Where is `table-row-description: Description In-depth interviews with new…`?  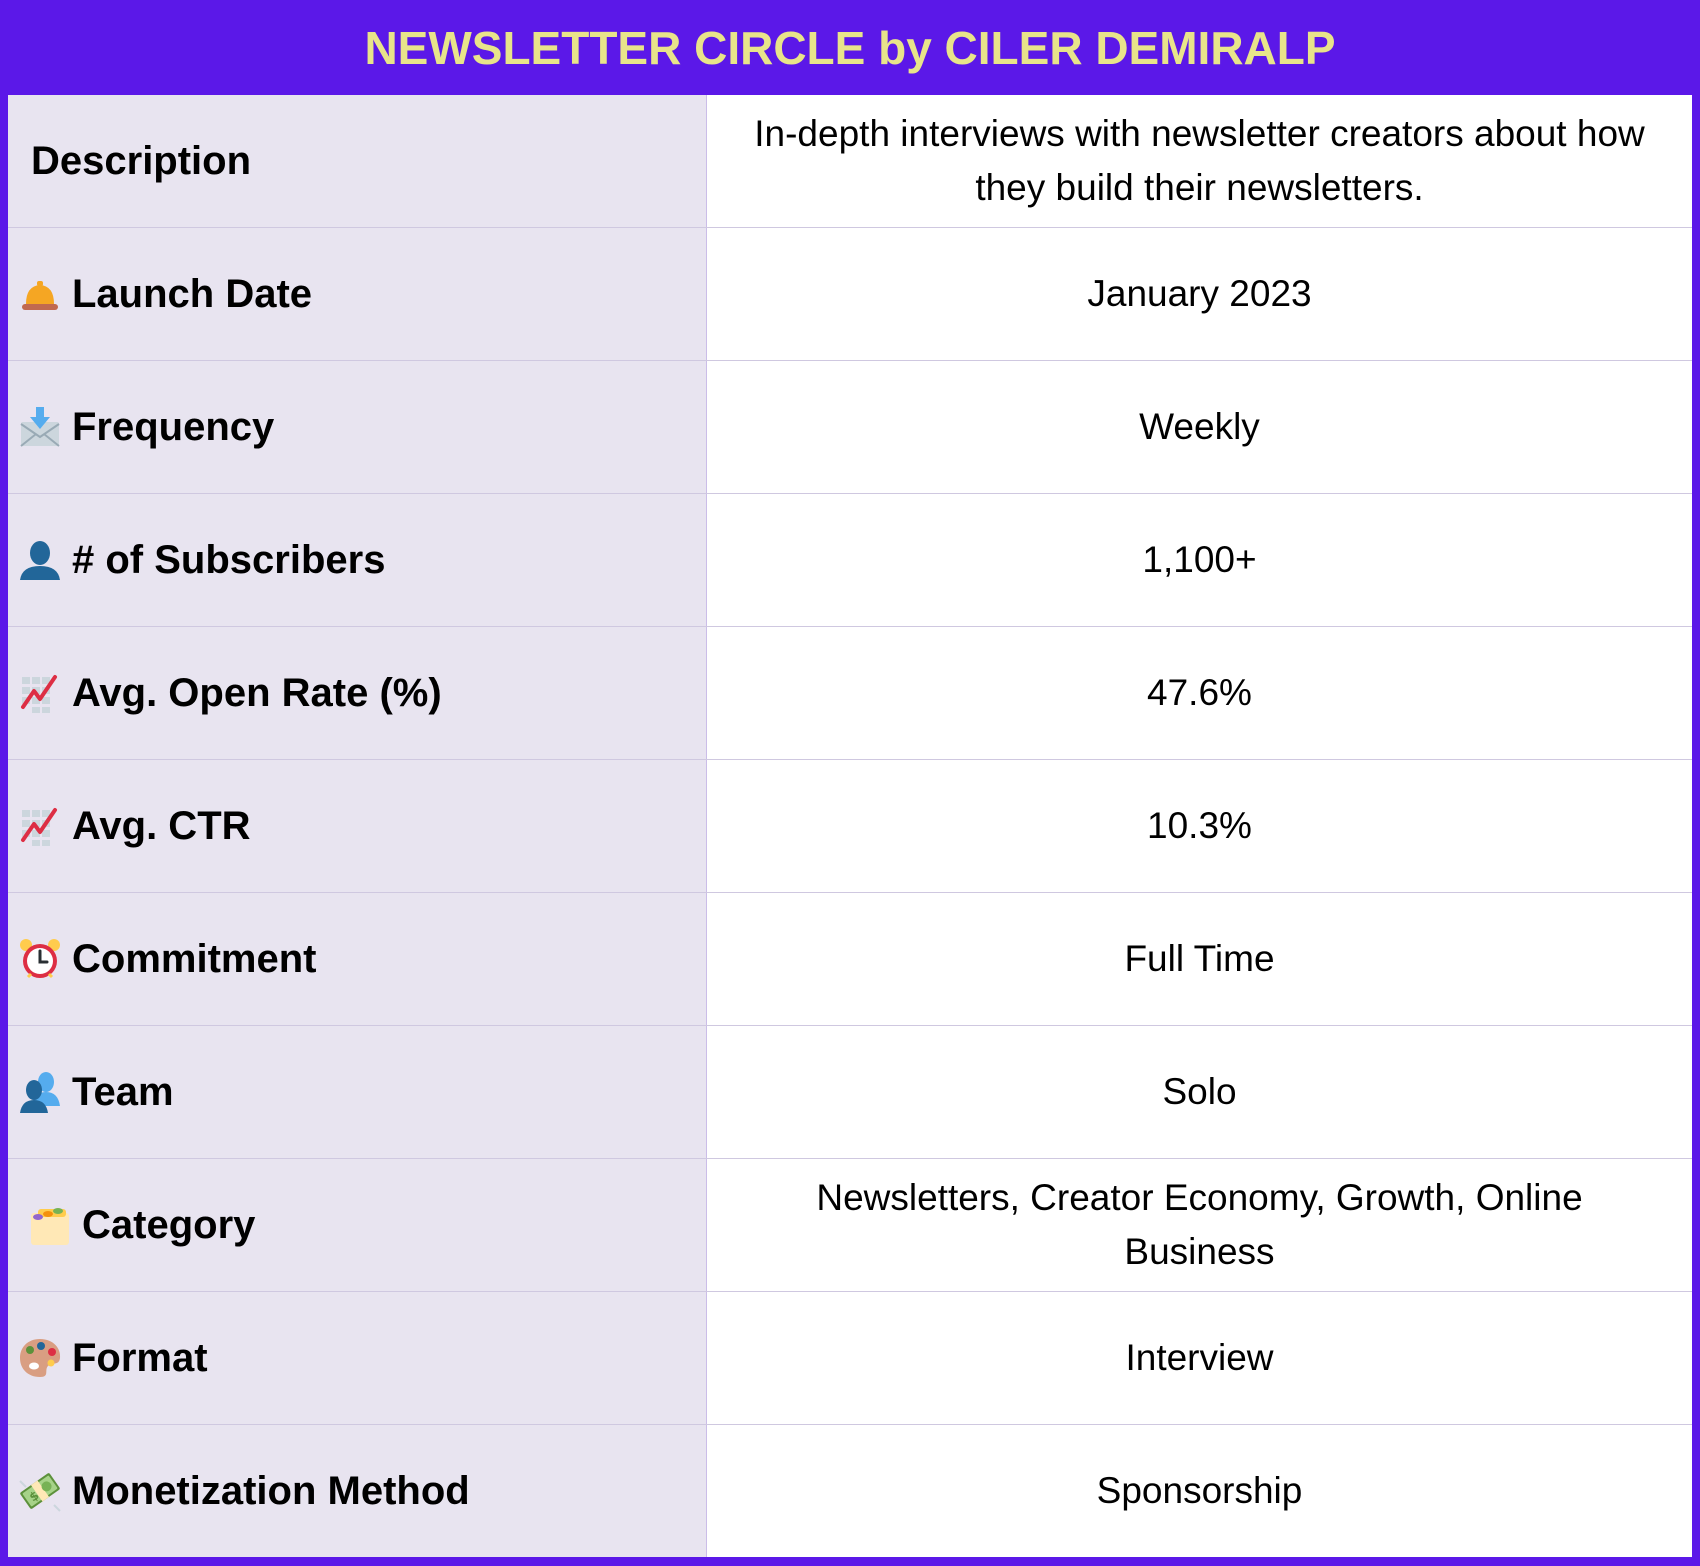
table-row-description: Description In-depth interviews with new… is located at coordinates (850, 161).